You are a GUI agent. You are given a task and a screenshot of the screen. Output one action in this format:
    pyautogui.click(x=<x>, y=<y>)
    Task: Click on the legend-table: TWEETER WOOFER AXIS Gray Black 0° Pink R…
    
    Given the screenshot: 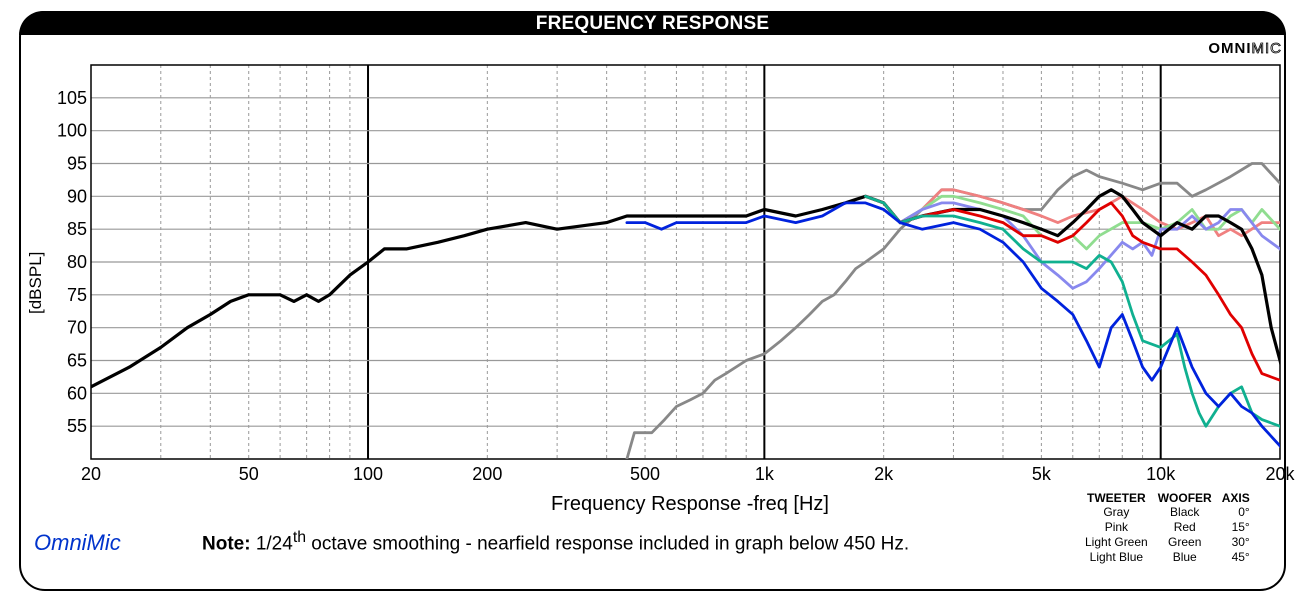 What is the action you would take?
    pyautogui.click(x=1167, y=528)
    